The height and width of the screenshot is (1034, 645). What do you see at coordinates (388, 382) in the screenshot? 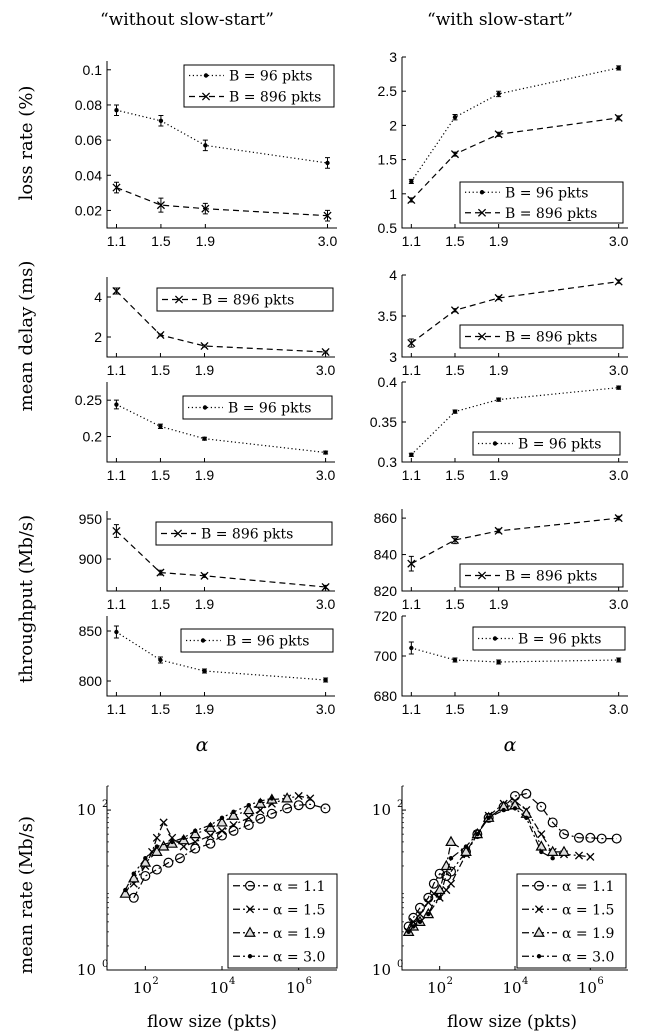
I see `ytick-label-delay-right-96-2: 0.4` at bounding box center [388, 382].